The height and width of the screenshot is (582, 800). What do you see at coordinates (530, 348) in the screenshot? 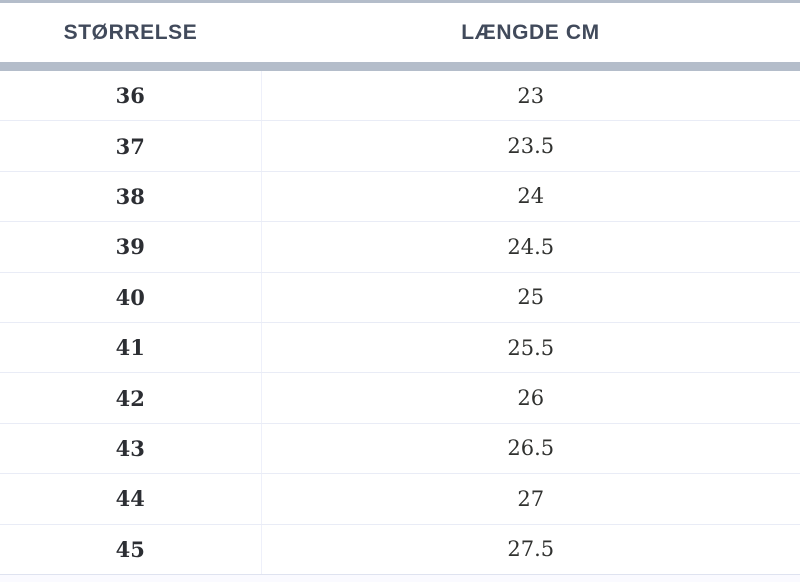
I see `length-cm-cell: 25.5` at bounding box center [530, 348].